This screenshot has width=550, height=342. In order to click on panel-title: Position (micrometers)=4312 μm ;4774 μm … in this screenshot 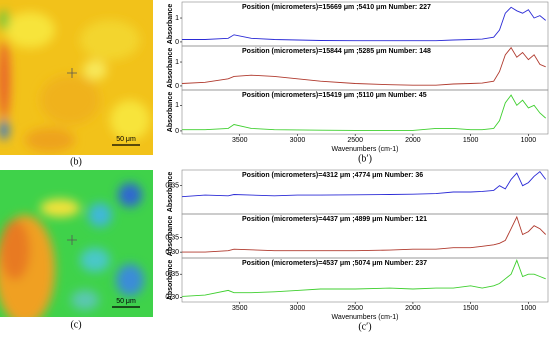, I will do `click(332, 175)`.